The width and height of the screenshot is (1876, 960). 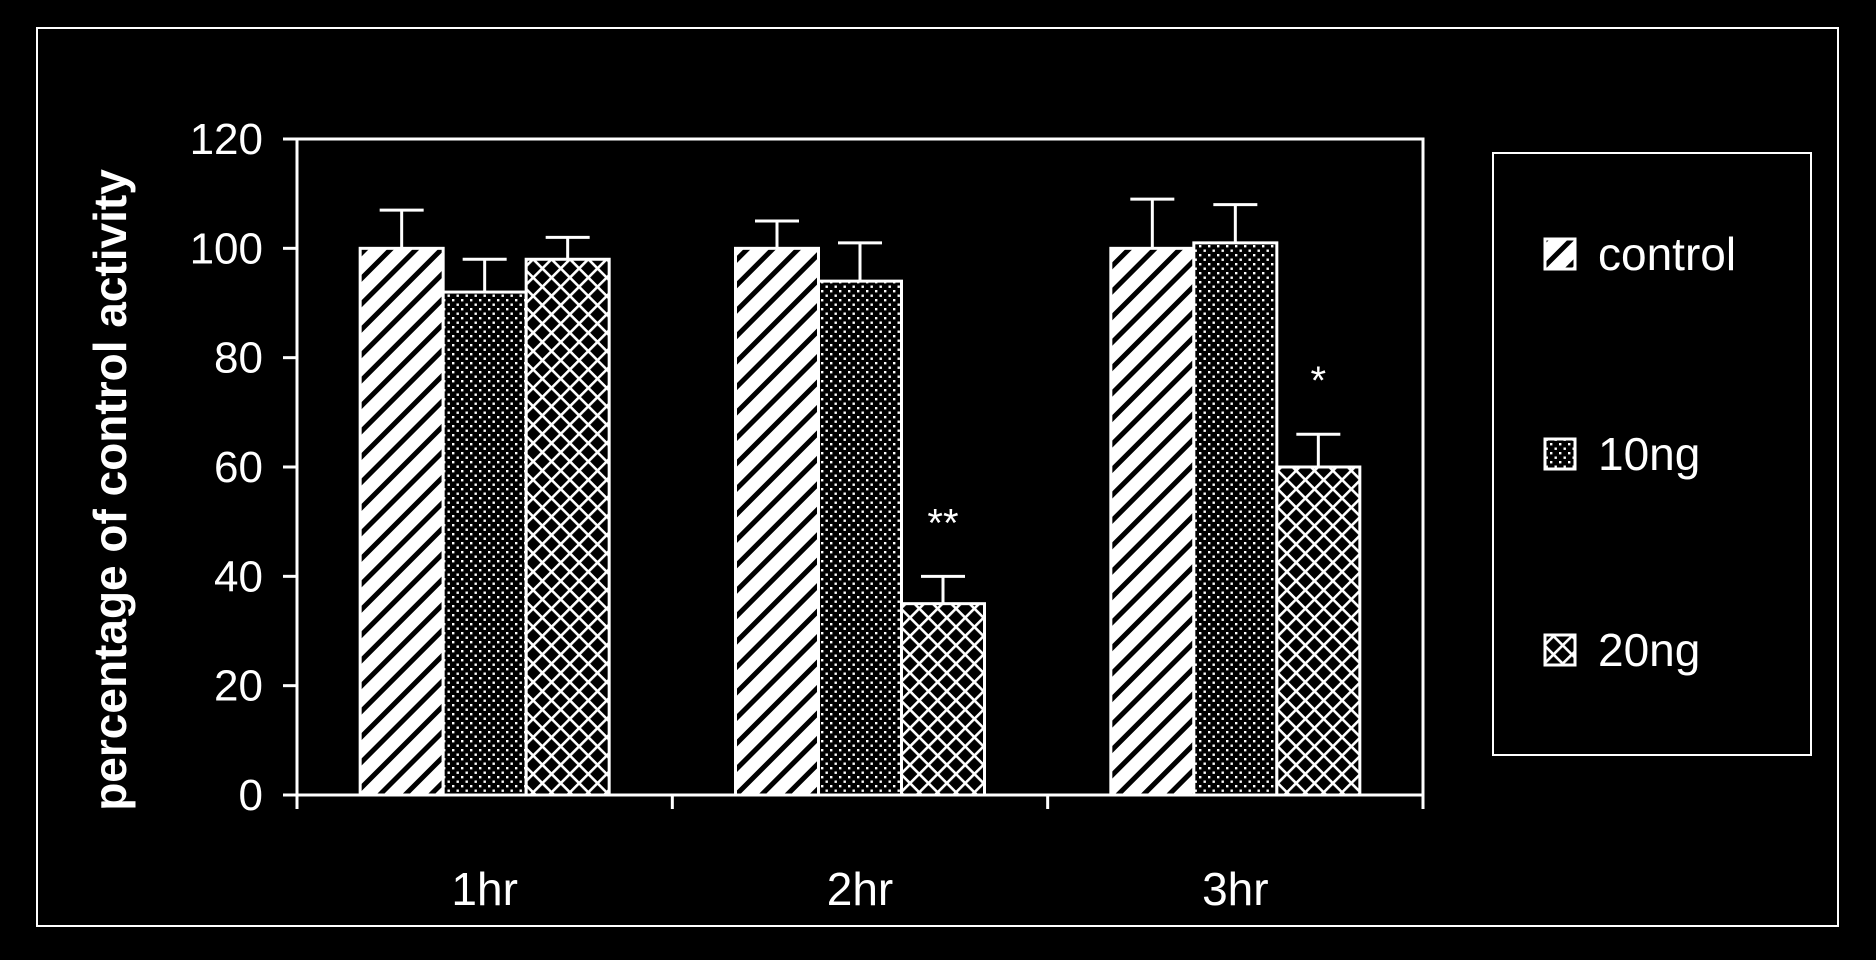 I want to click on x-tick-label: 2hr, so click(x=860, y=889).